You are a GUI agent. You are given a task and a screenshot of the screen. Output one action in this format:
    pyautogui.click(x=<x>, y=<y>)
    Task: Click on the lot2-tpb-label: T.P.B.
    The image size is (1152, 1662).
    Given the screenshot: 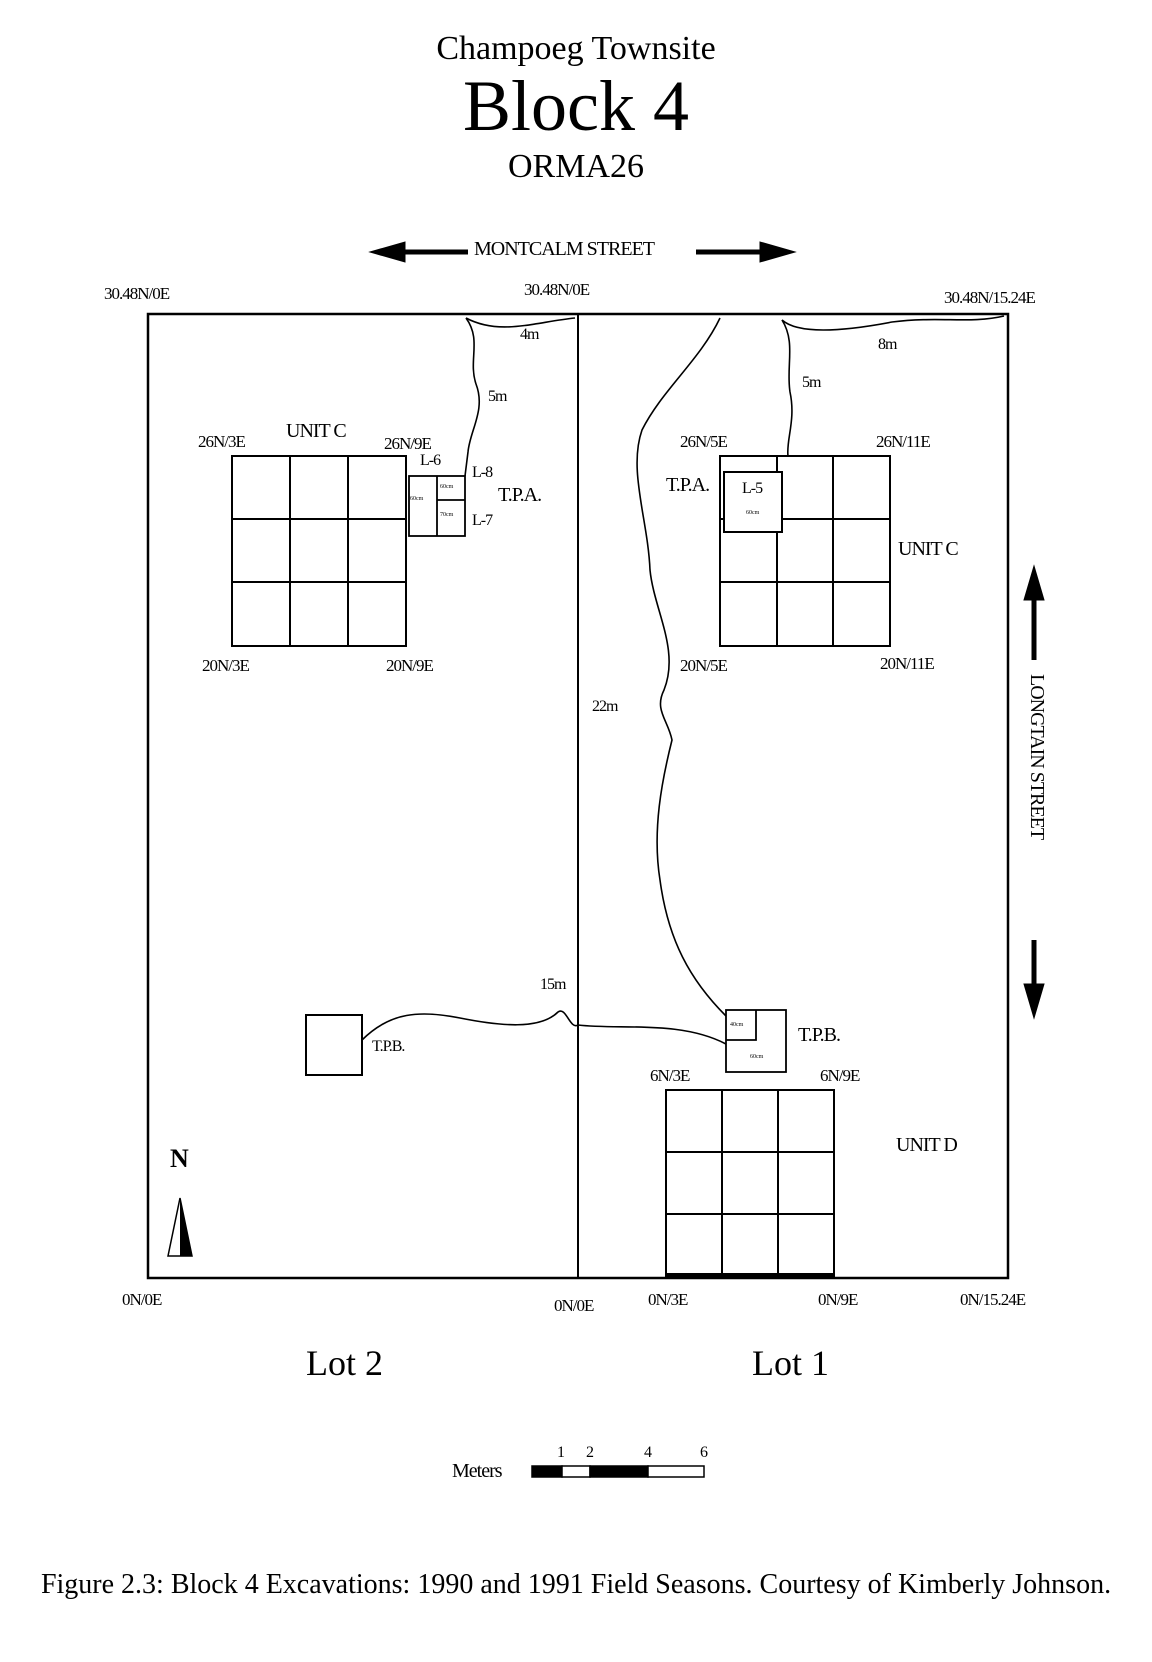 What is the action you would take?
    pyautogui.click(x=388, y=1046)
    